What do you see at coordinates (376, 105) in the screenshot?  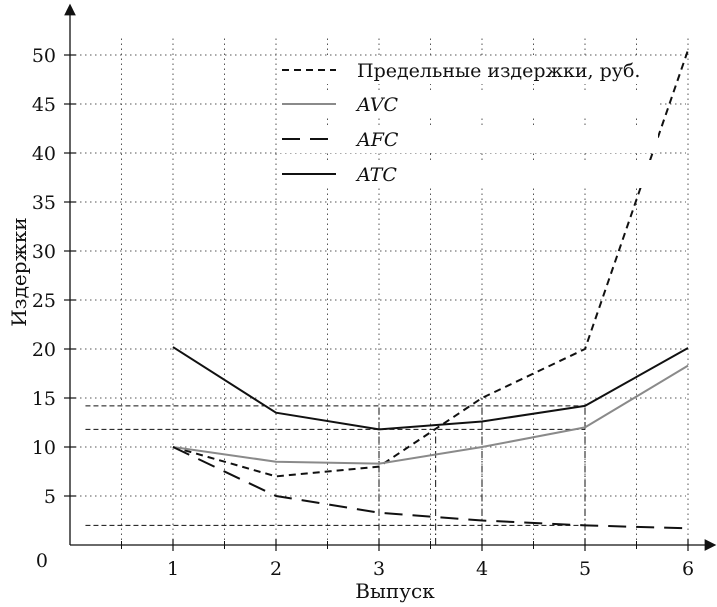 I see `legend-label: AVC` at bounding box center [376, 105].